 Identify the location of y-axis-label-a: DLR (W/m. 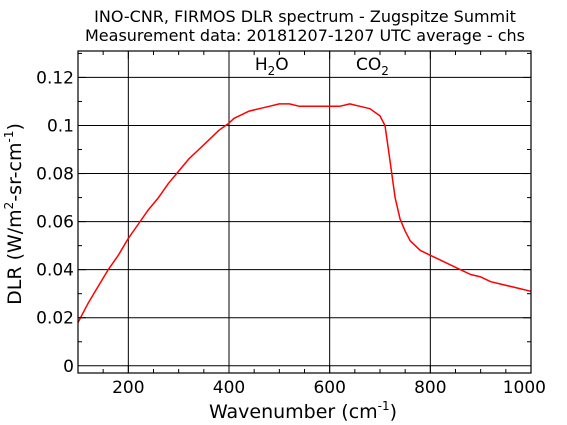
(15, 257).